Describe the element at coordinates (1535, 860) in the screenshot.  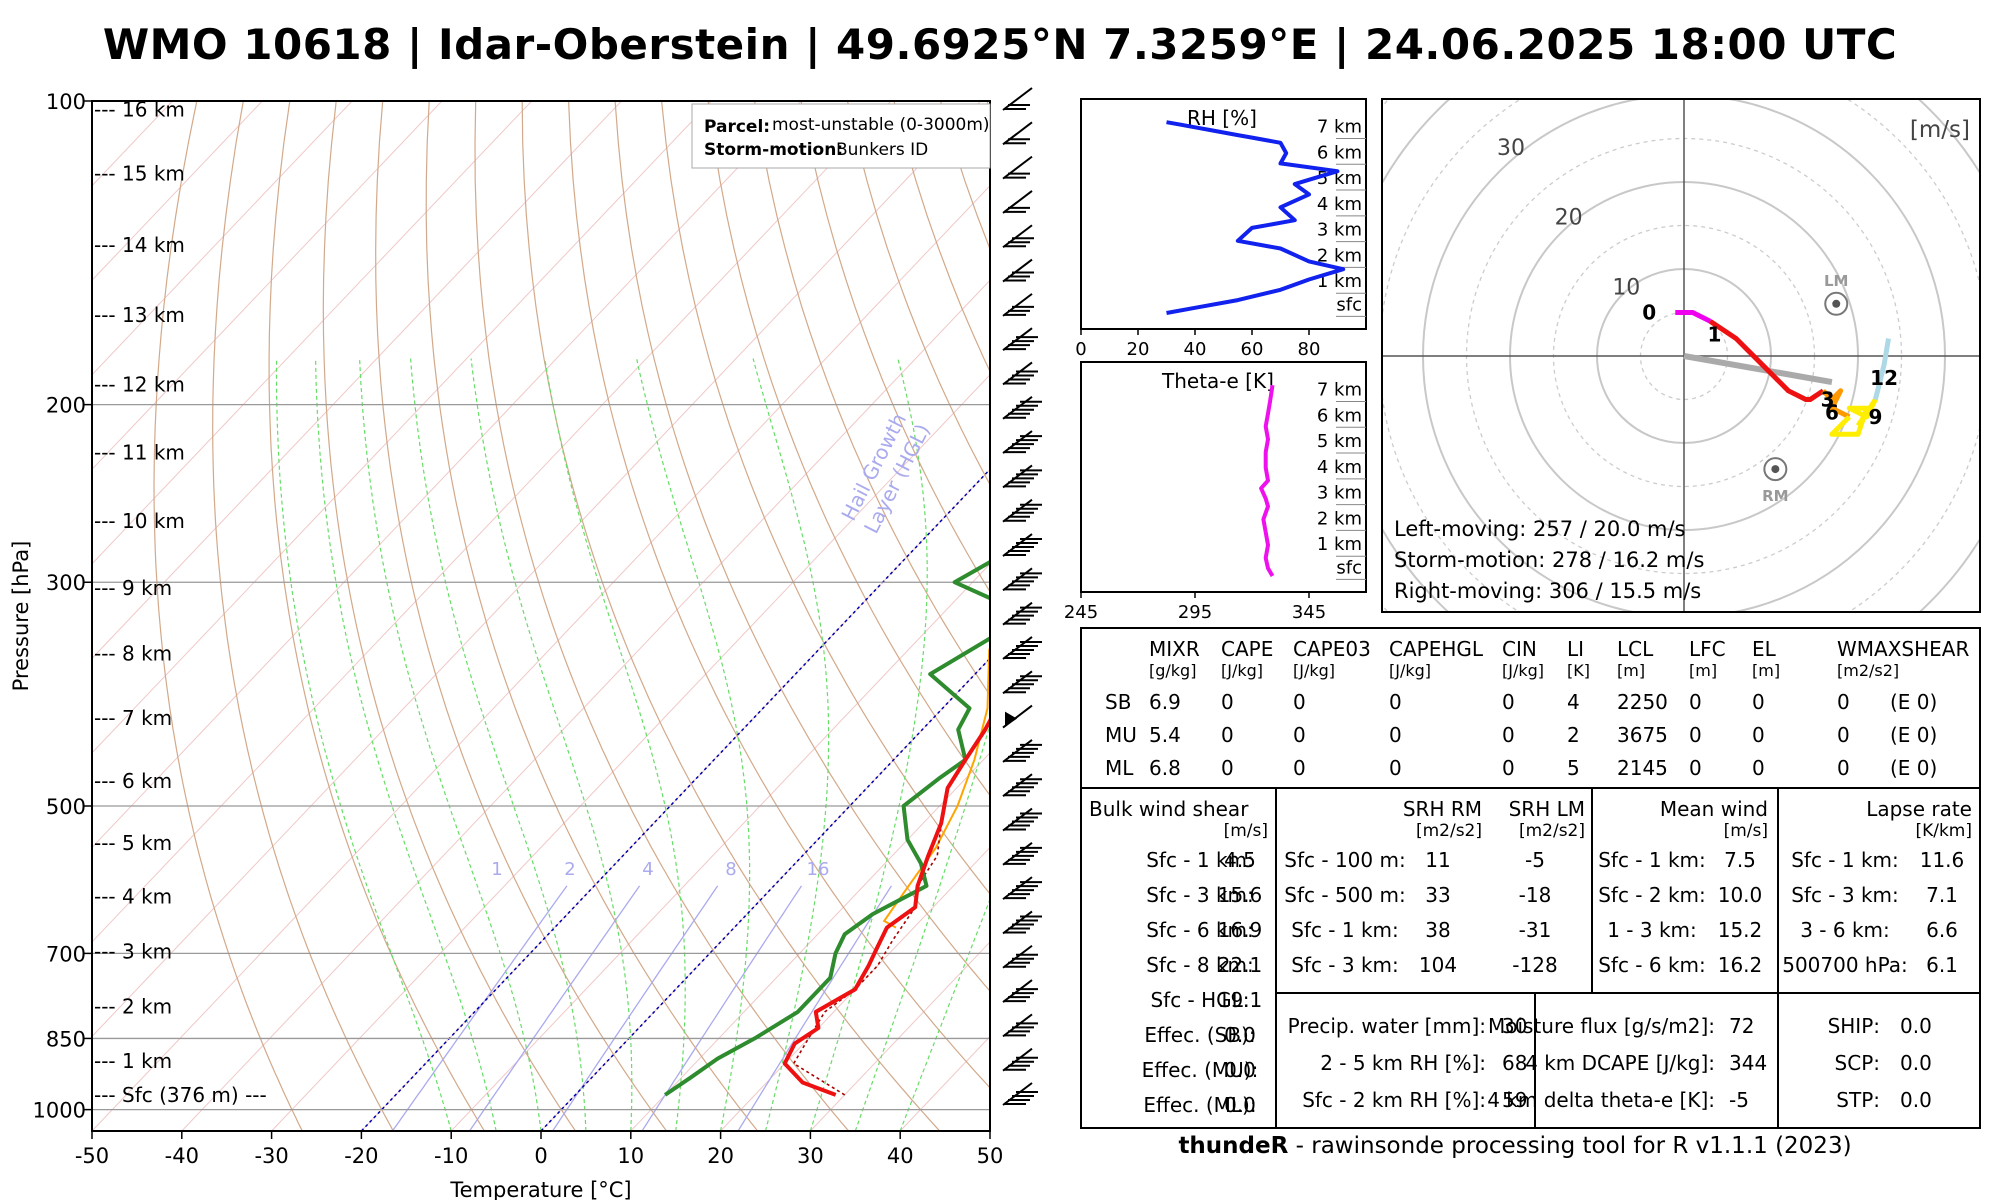
I see `srh-lm-value: -5` at that location.